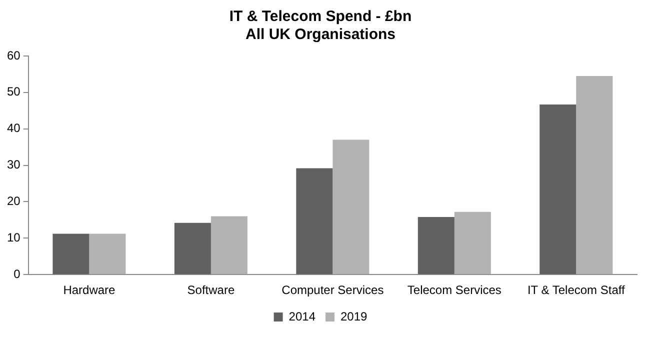  I want to click on x-tick-label: Hardware, so click(89, 290).